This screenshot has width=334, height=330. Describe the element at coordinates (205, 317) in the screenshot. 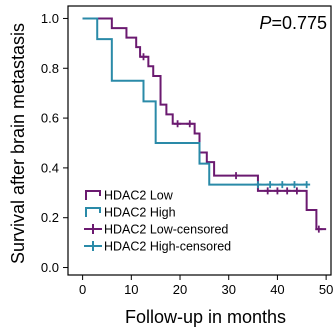

I see `x-axis-title: Follow-up in months` at that location.